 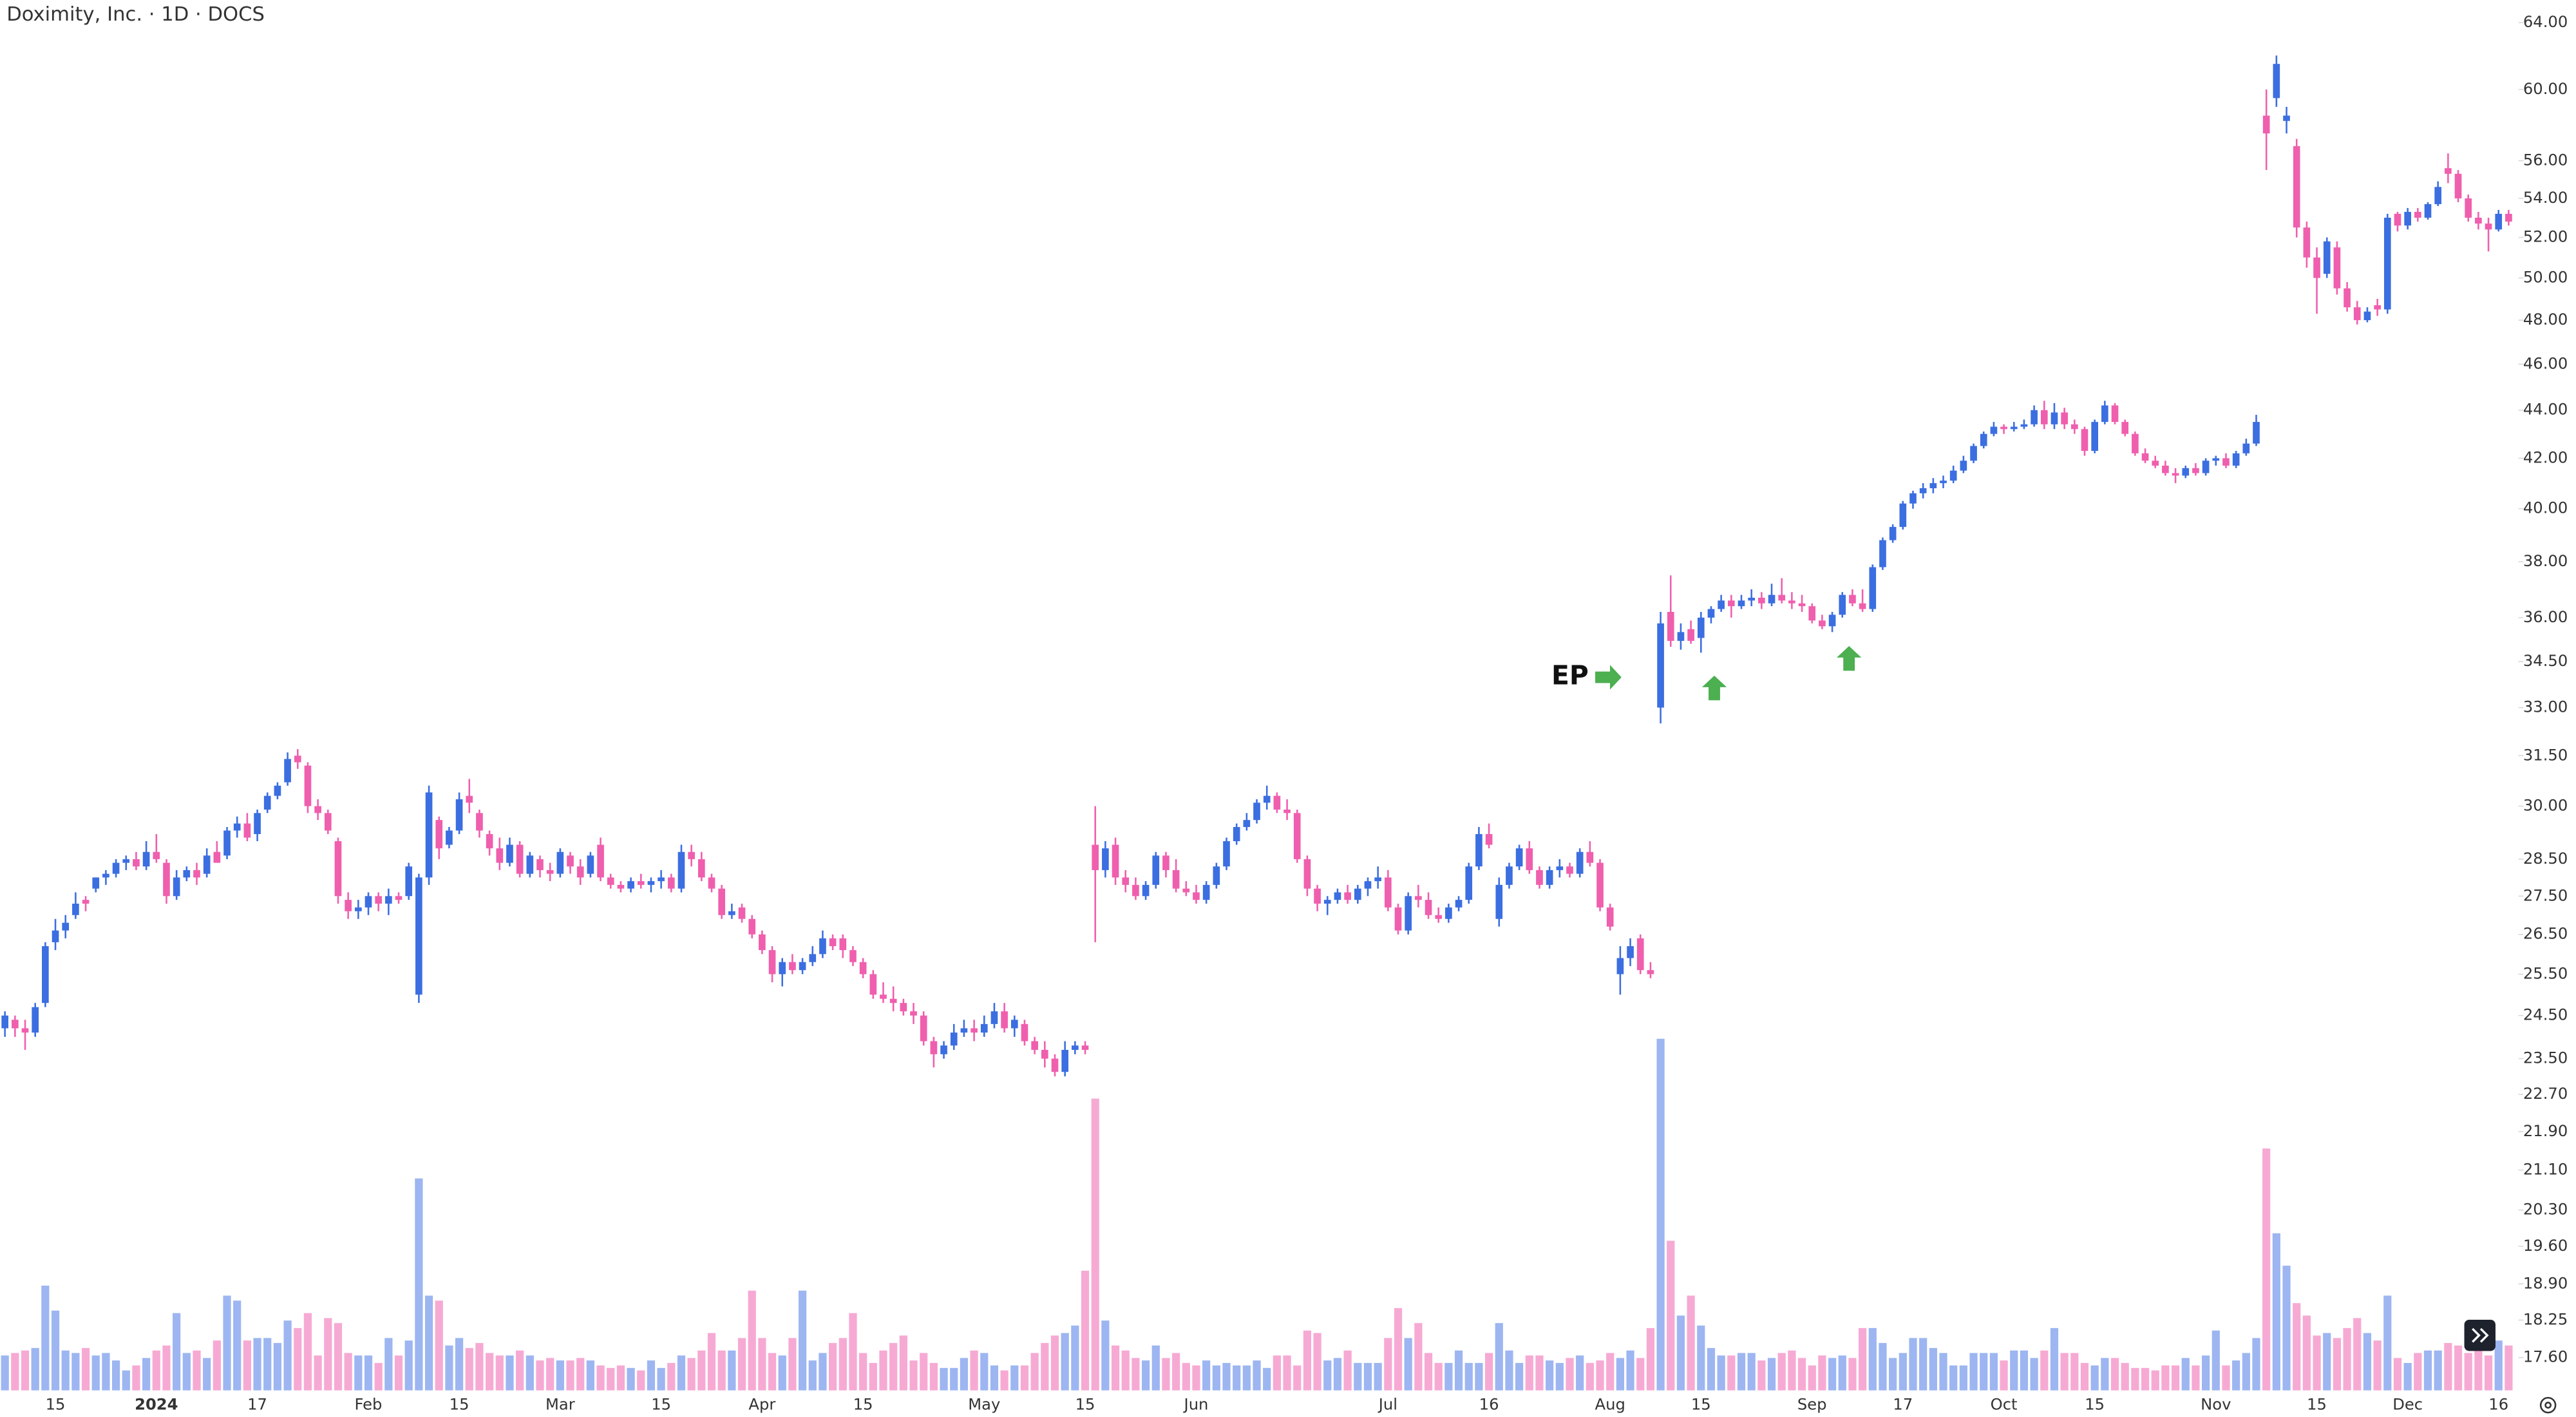 I want to click on y-tick-label: 54.00, so click(x=2545, y=198).